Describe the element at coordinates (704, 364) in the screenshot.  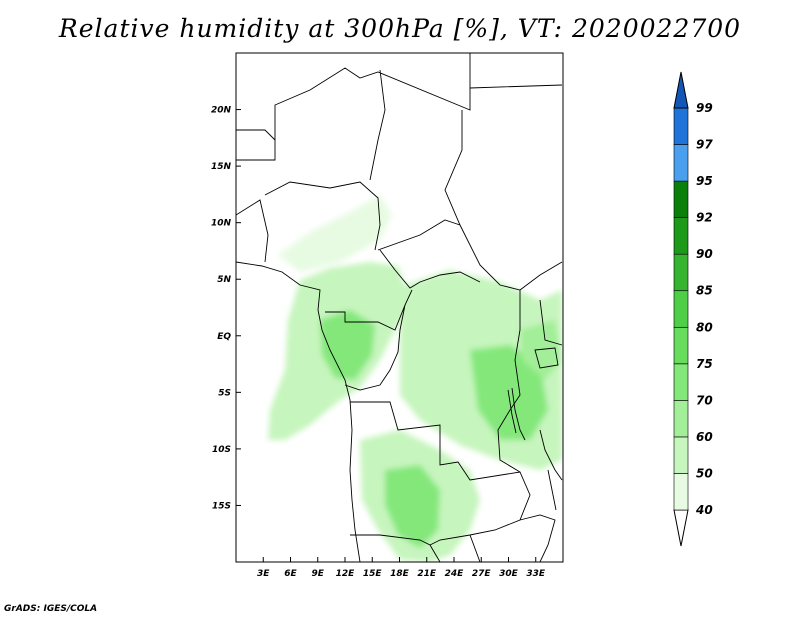
I see `colorbar-level-label: 75` at that location.